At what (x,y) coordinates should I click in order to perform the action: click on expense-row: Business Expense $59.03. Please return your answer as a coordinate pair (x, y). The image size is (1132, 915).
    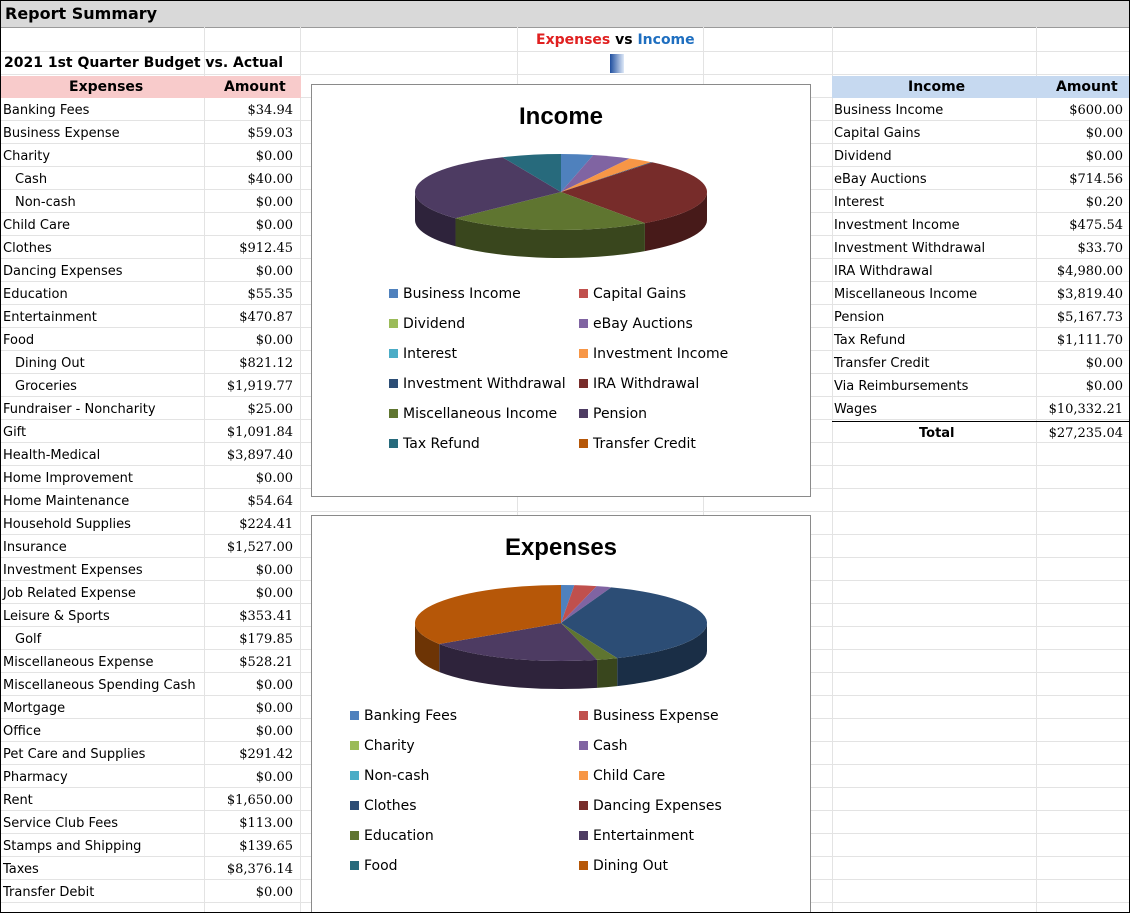
    Looking at the image, I should click on (151, 133).